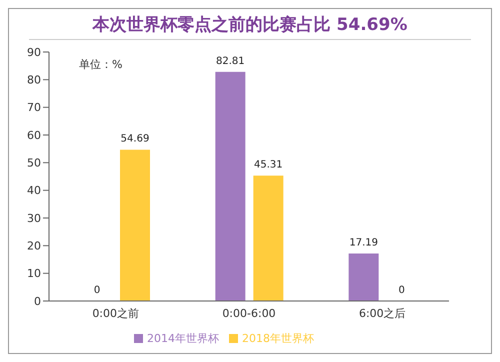 Image resolution: width=500 pixels, height=362 pixels. Describe the element at coordinates (34, 246) in the screenshot. I see `y-tick-label: 20` at that location.